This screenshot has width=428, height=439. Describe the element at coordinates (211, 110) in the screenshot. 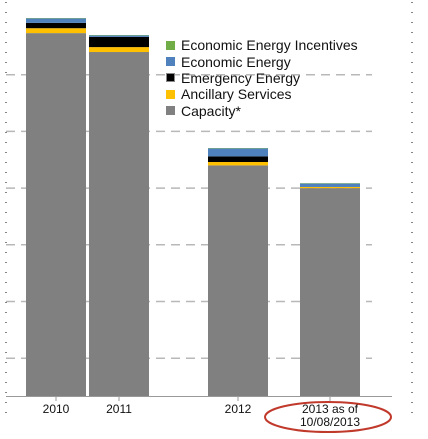

I see `legend-label: Capacity*` at that location.